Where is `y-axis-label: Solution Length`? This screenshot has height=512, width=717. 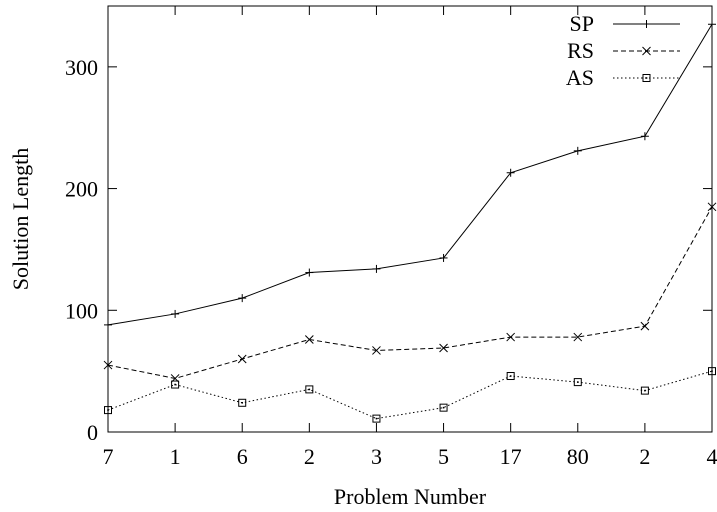
y-axis-label: Solution Length is located at coordinates (20, 219).